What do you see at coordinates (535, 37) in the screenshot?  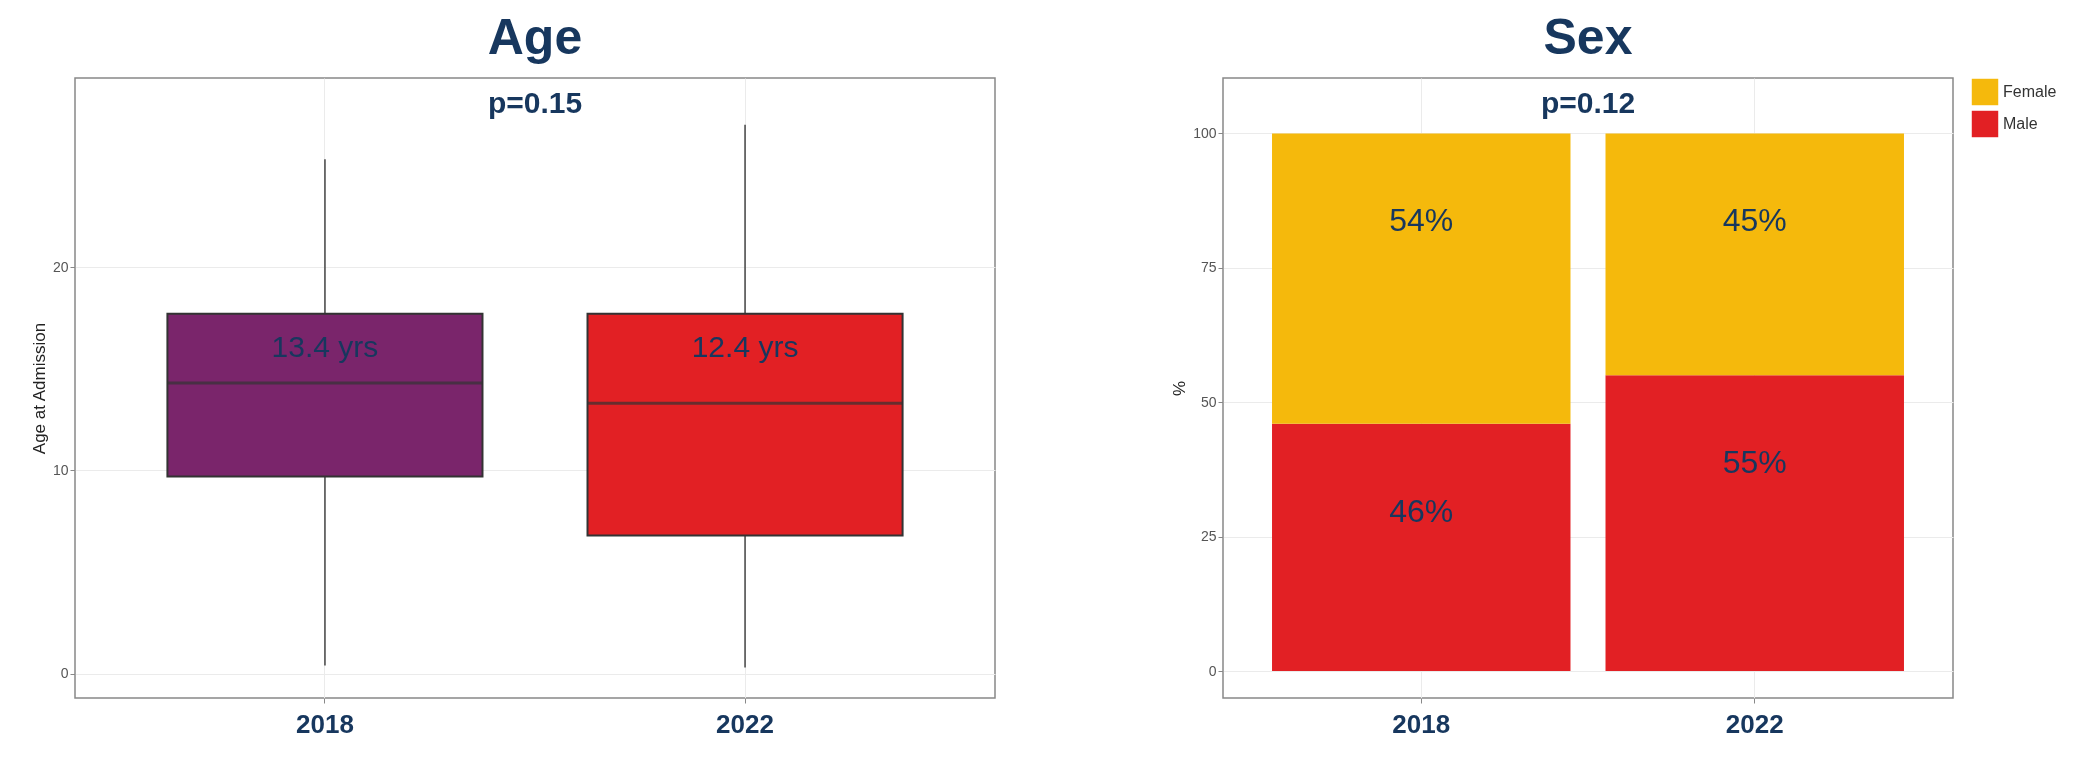 I see `chart-title: Age` at bounding box center [535, 37].